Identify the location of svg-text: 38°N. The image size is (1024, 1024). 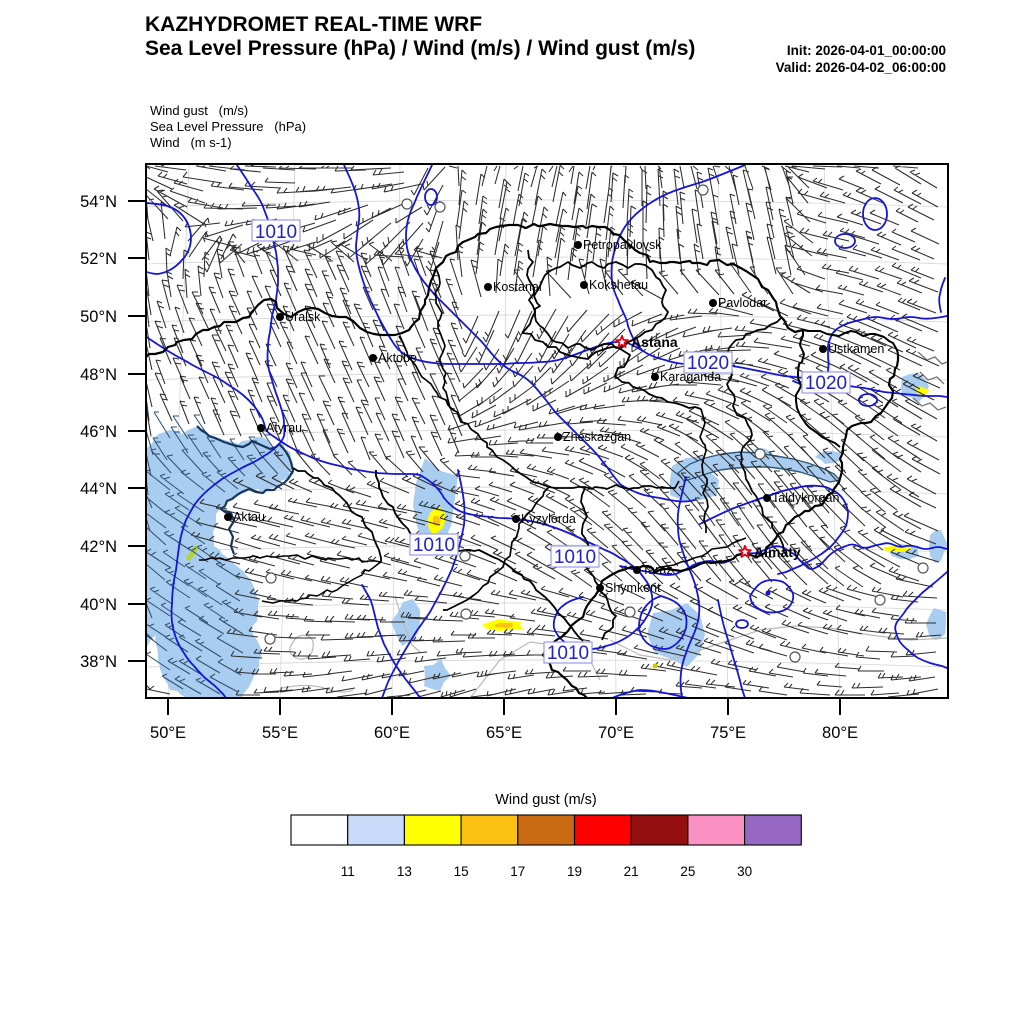
(98, 662).